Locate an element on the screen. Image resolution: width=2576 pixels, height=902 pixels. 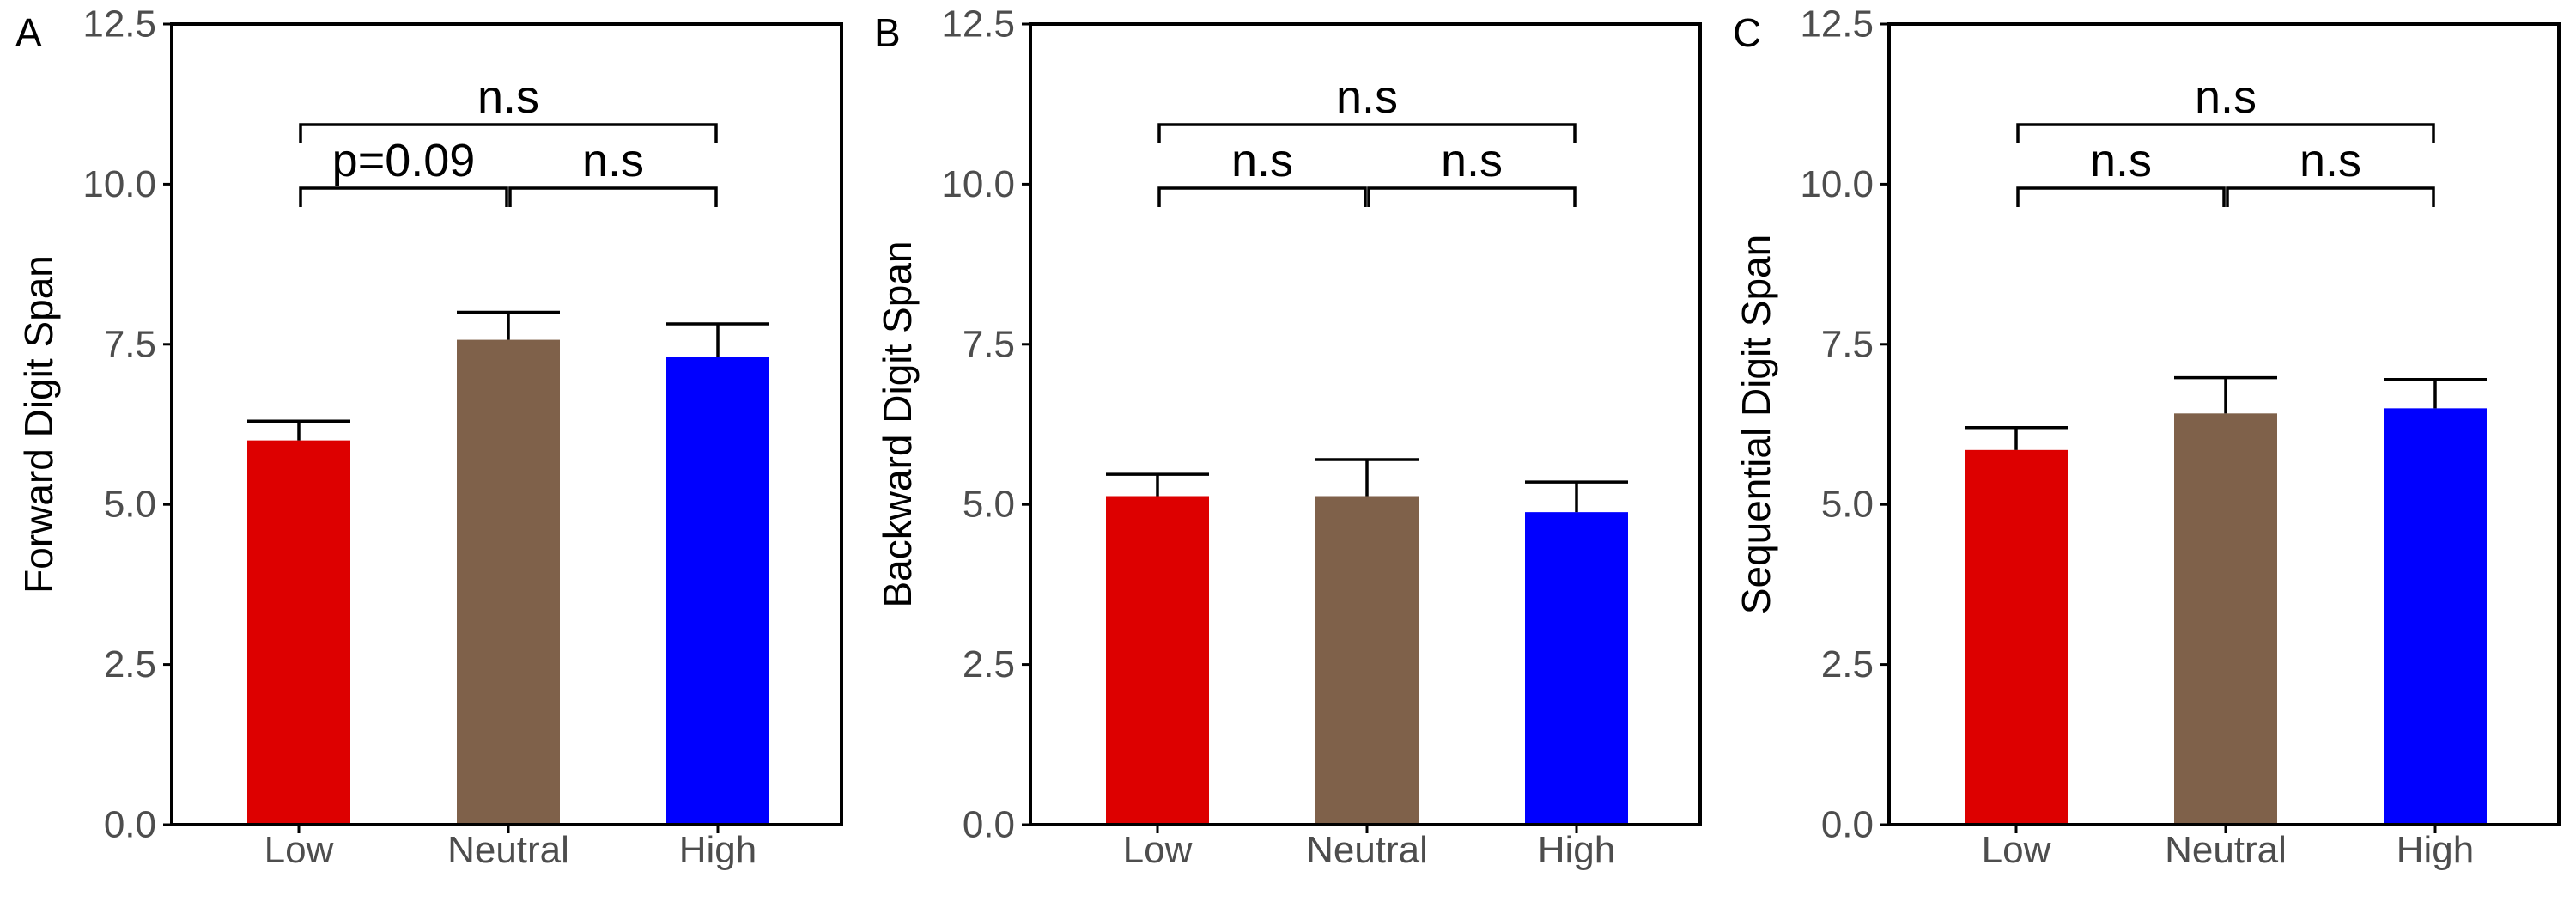
significance-label: p=0.09 is located at coordinates (404, 160).